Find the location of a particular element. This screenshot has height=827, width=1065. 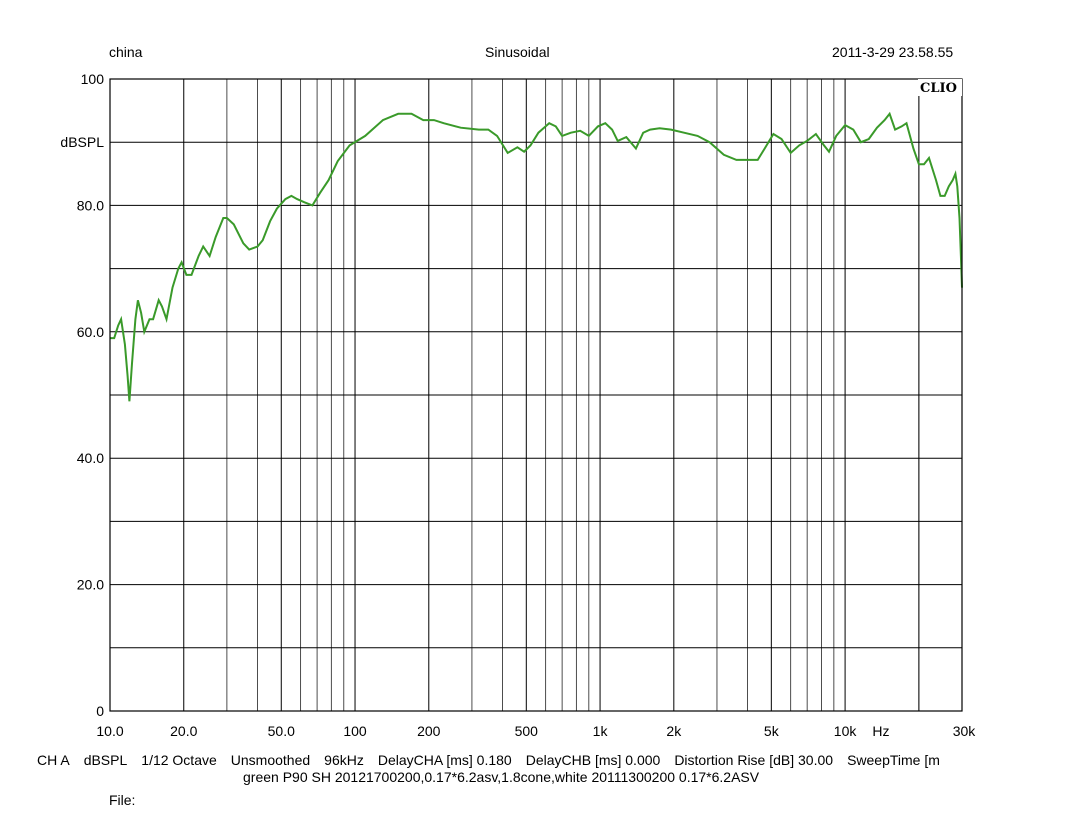

footer-setting-item: 1/12 Octave is located at coordinates (179, 760).